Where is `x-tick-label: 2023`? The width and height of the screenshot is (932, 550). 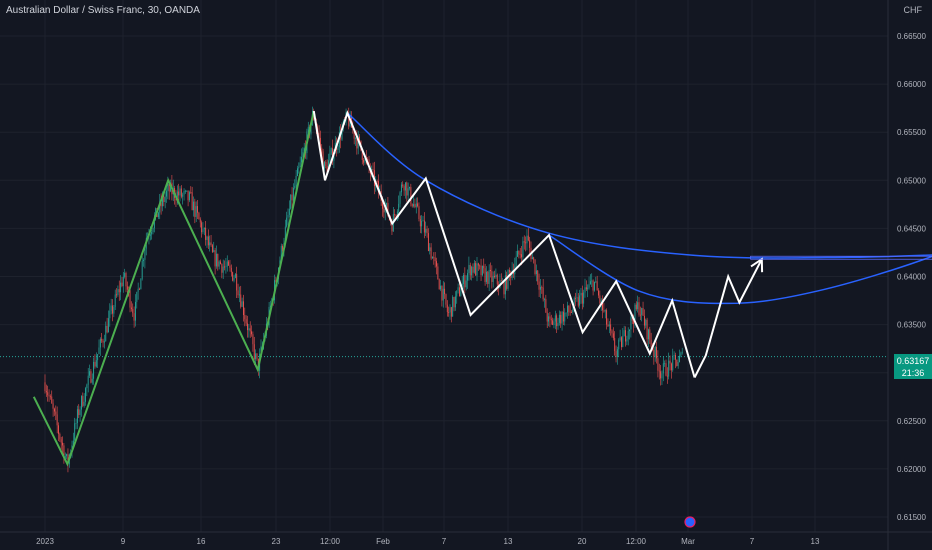 x-tick-label: 2023 is located at coordinates (45, 541).